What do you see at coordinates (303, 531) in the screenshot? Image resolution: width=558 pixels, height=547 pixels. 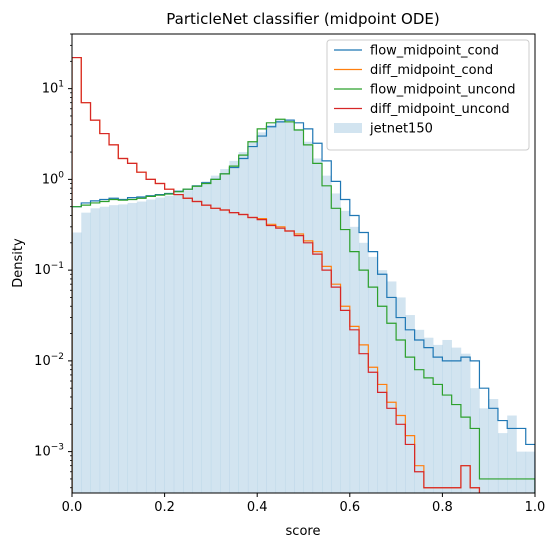 I see `x-axis-label: score` at bounding box center [303, 531].